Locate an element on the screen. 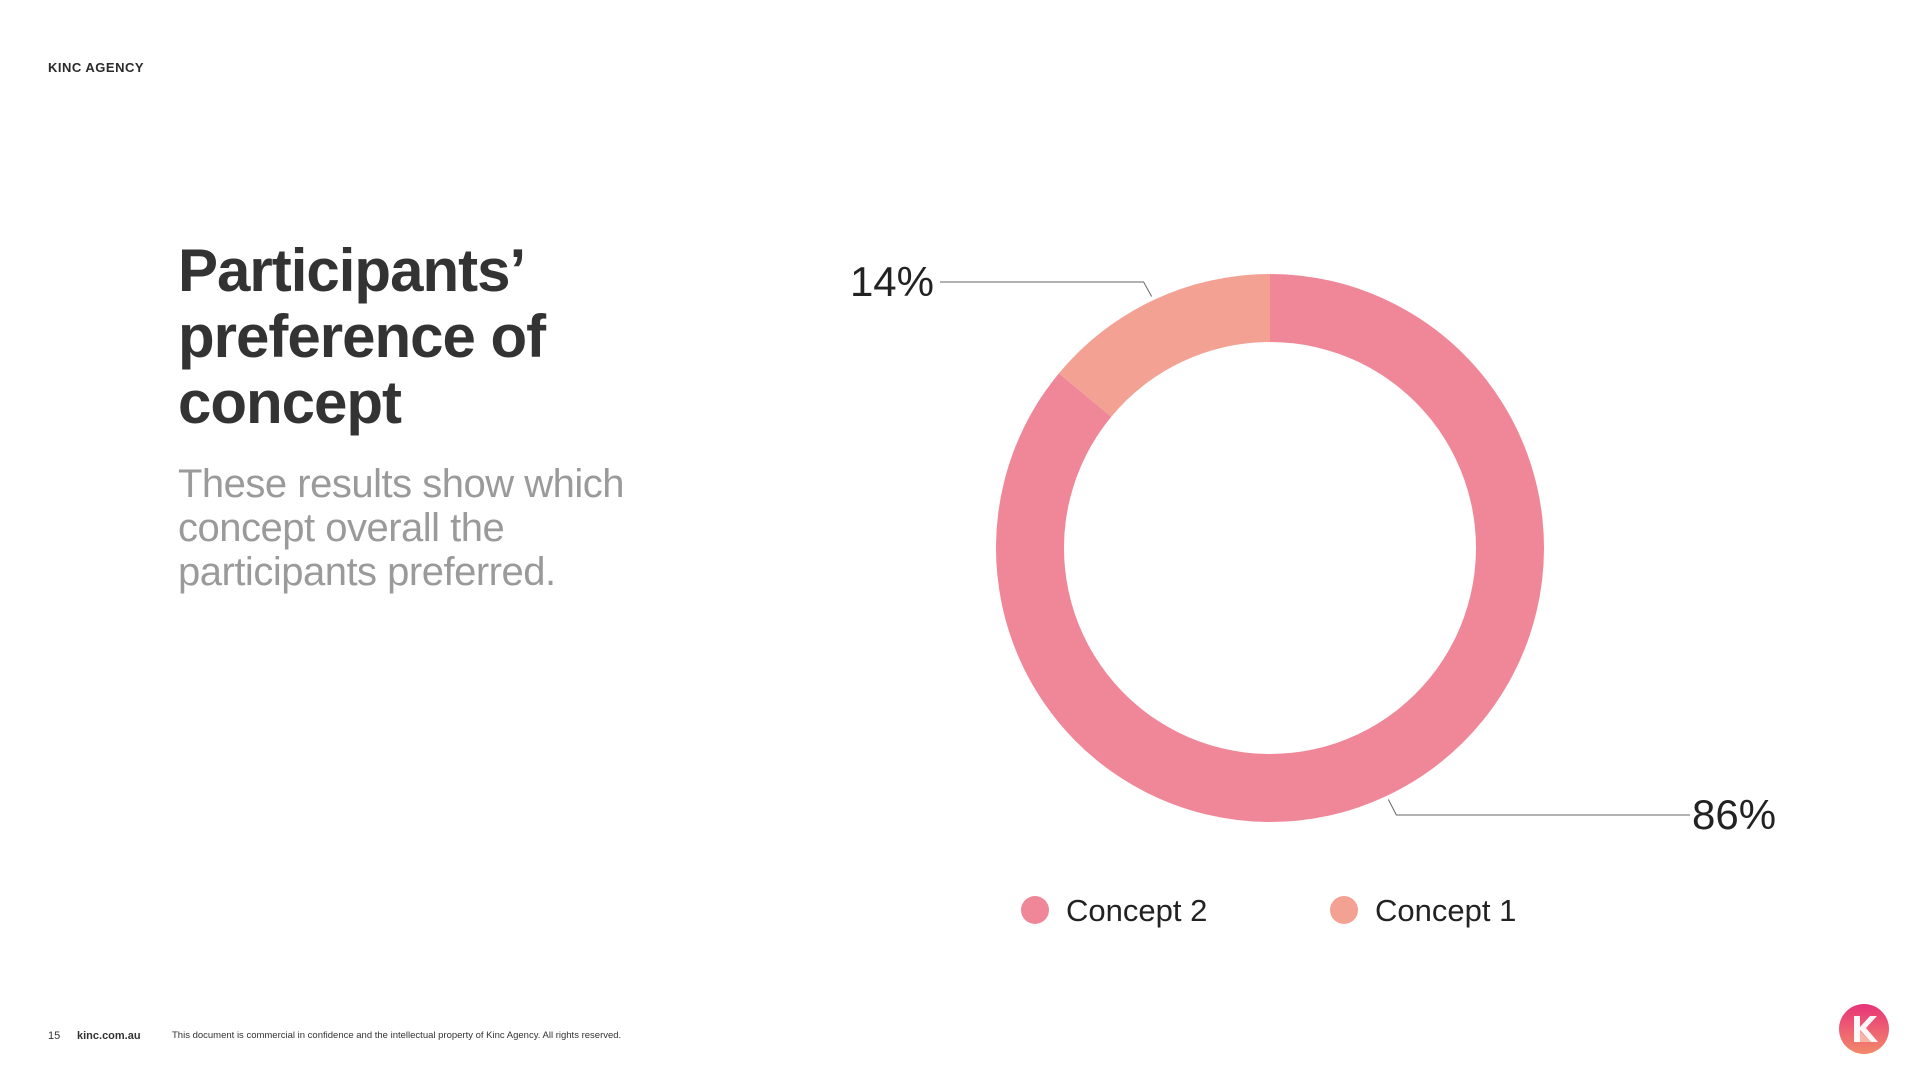 This screenshot has width=1920, height=1080. subtitle-line: These results show which is located at coordinates (401, 484).